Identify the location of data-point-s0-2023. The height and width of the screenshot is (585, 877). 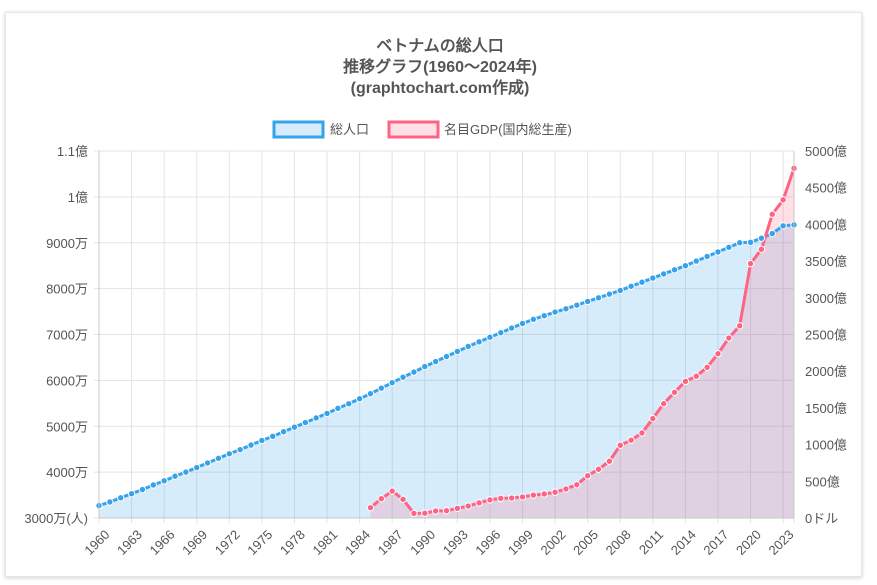
(783, 226).